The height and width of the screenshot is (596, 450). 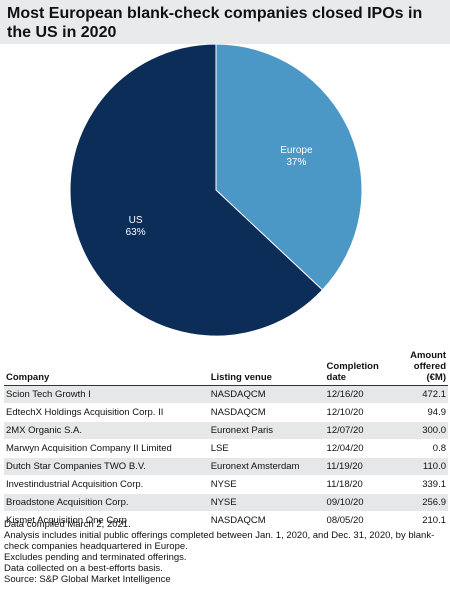 I want to click on footnote-line: Data collected on a best-efforts basis., so click(x=83, y=568).